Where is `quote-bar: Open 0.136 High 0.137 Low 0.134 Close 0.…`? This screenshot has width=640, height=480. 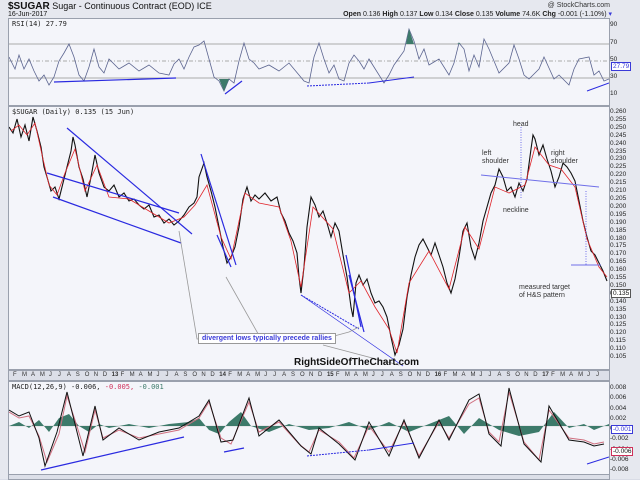
quote-bar: Open 0.136 High 0.137 Low 0.134 Close 0.… is located at coordinates (477, 14).